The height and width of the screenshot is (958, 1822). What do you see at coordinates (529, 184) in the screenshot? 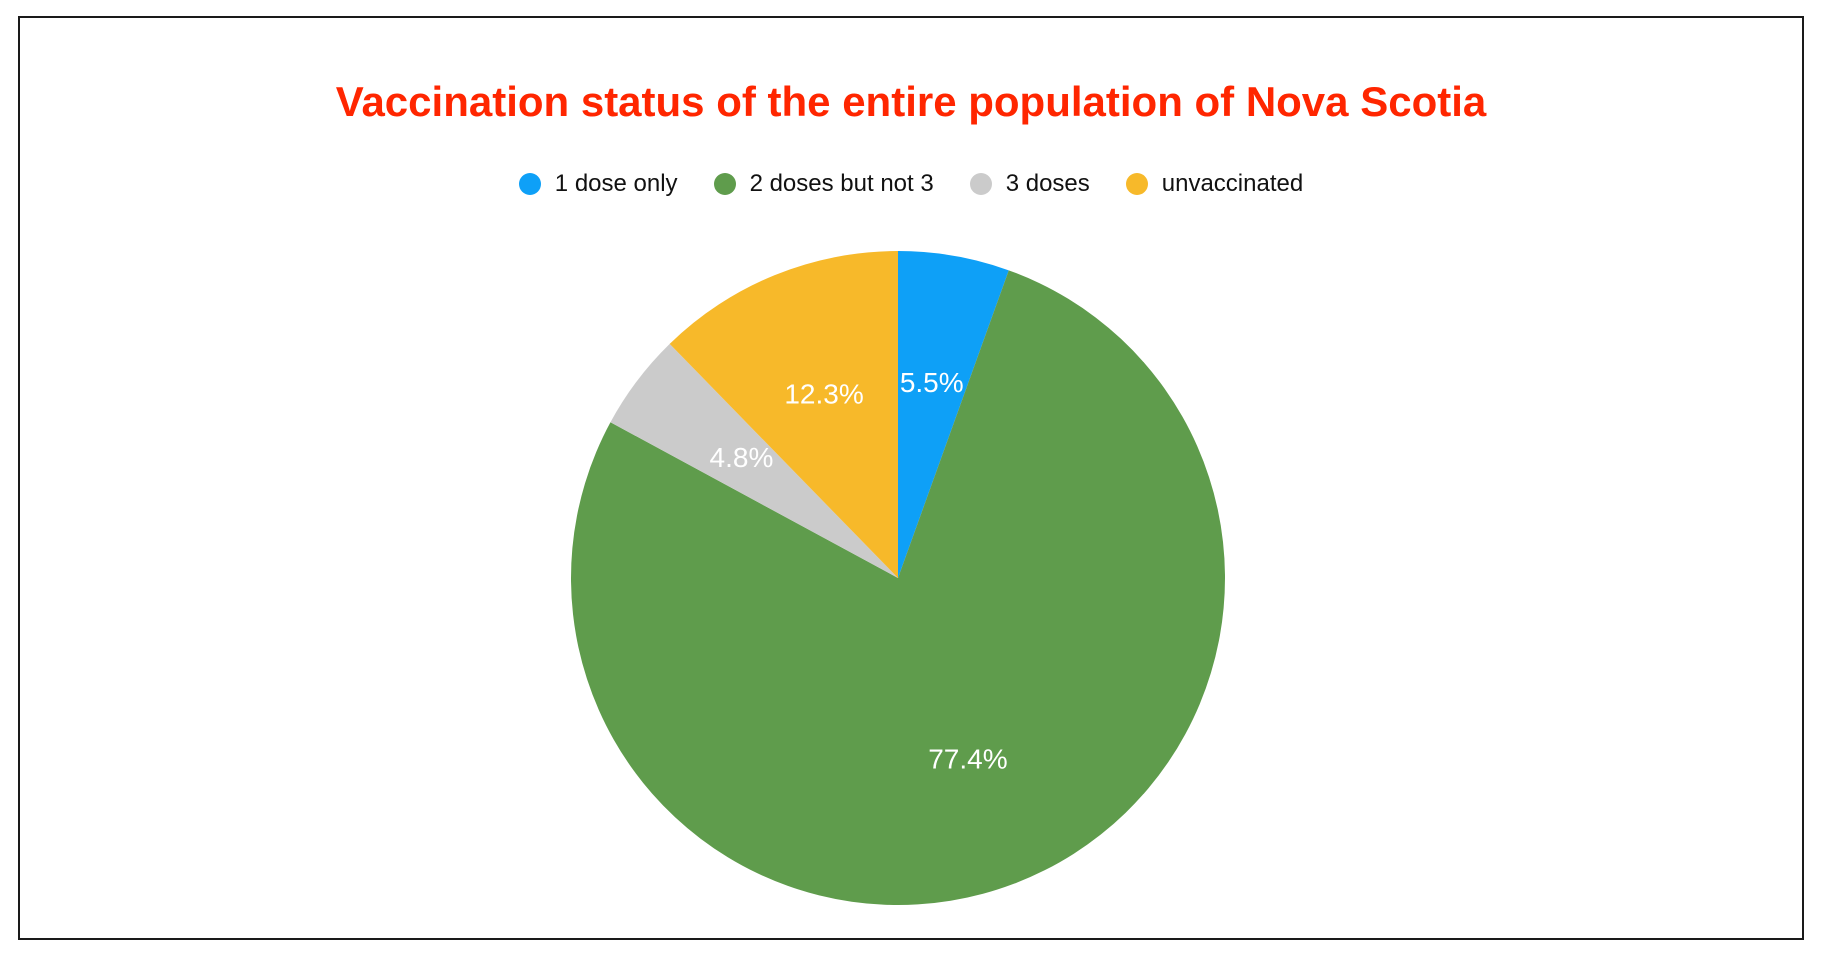
I see `legend-swatch-1-dose-only` at bounding box center [529, 184].